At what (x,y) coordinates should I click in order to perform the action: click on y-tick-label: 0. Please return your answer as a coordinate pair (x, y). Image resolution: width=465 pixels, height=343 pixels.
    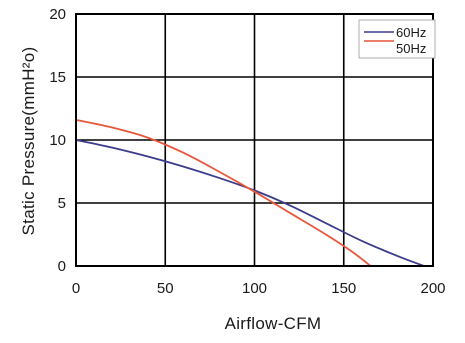
    Looking at the image, I should click on (62, 266).